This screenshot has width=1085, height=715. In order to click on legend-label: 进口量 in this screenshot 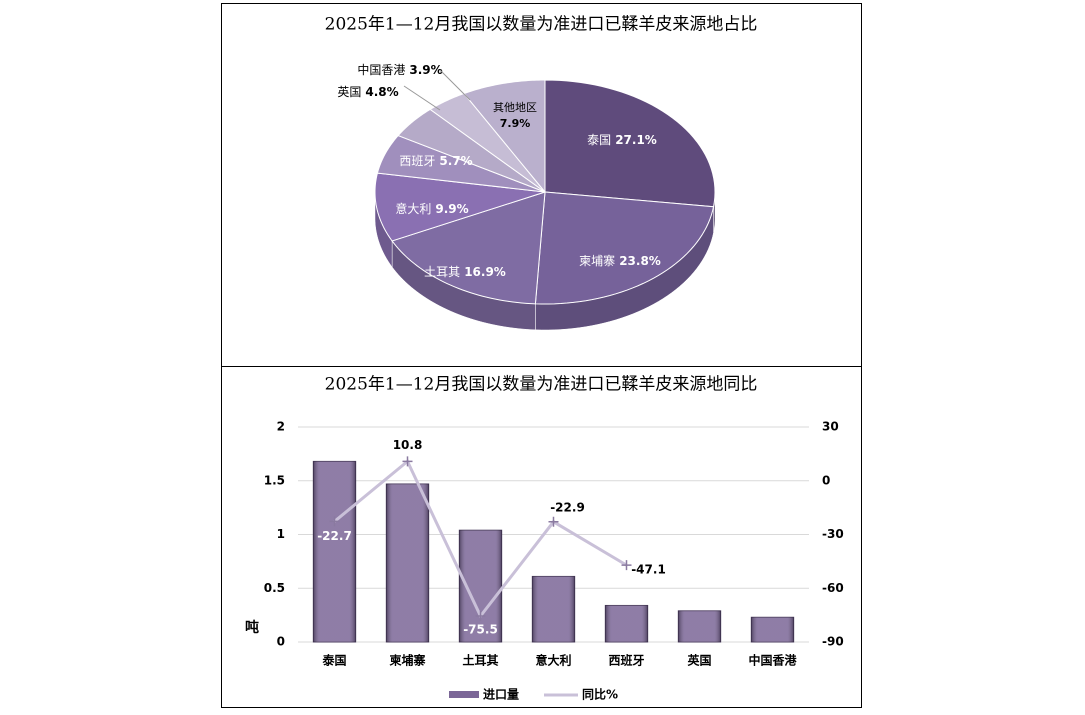, I will do `click(501, 694)`.